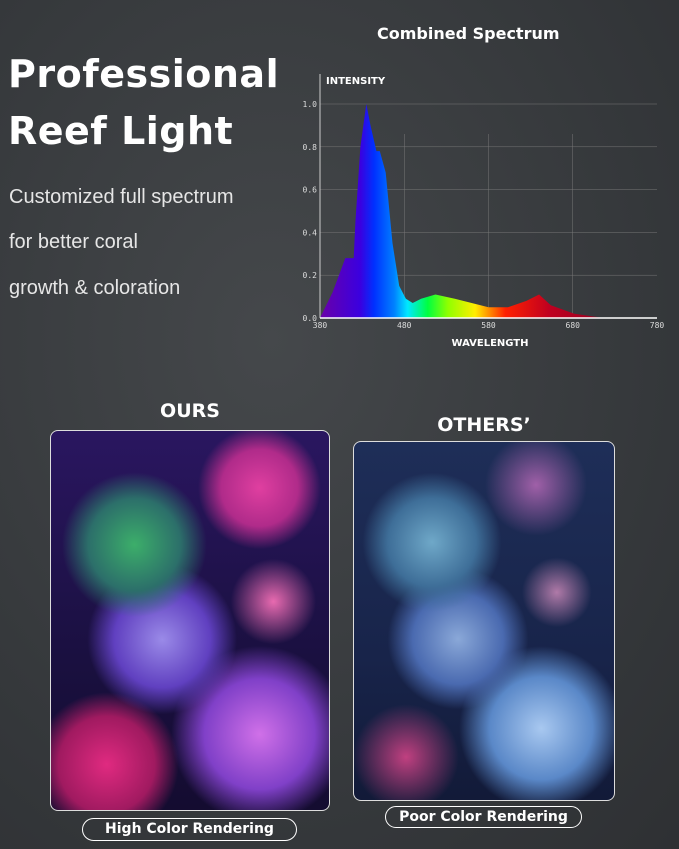  Describe the element at coordinates (73, 242) in the screenshot. I see `subtitle-line: for better coral` at that location.